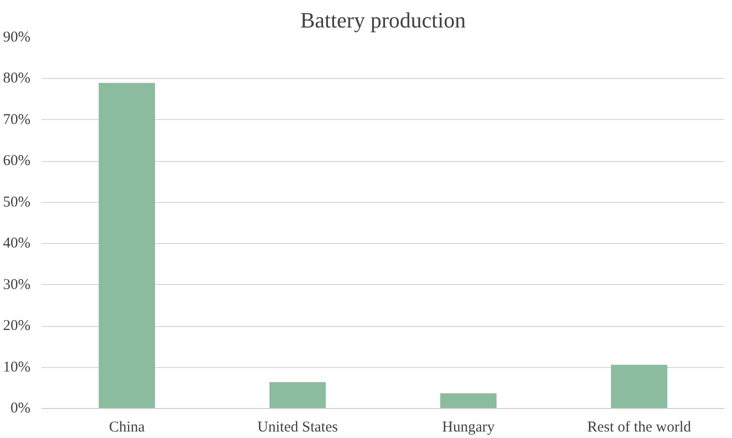 The height and width of the screenshot is (438, 732). Describe the element at coordinates (17, 367) in the screenshot. I see `y-tick-label: 10%` at that location.